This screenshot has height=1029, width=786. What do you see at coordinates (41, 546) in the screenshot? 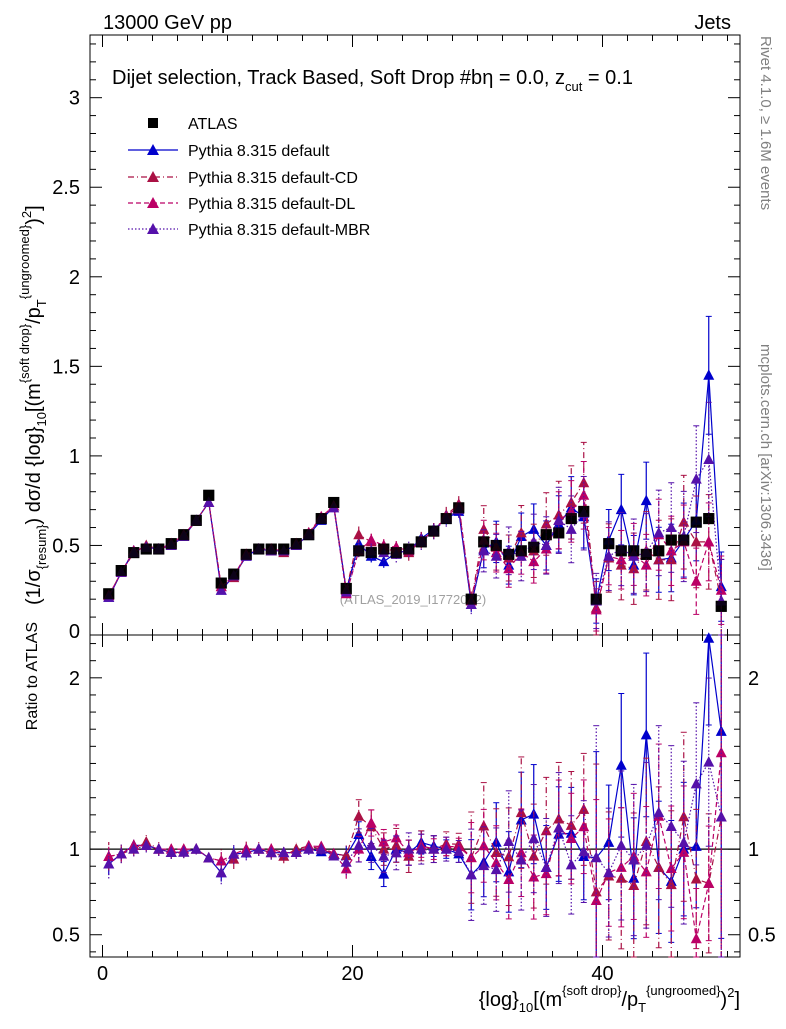
I see `y-axis-label-a-sub: {resum}` at bounding box center [41, 546].